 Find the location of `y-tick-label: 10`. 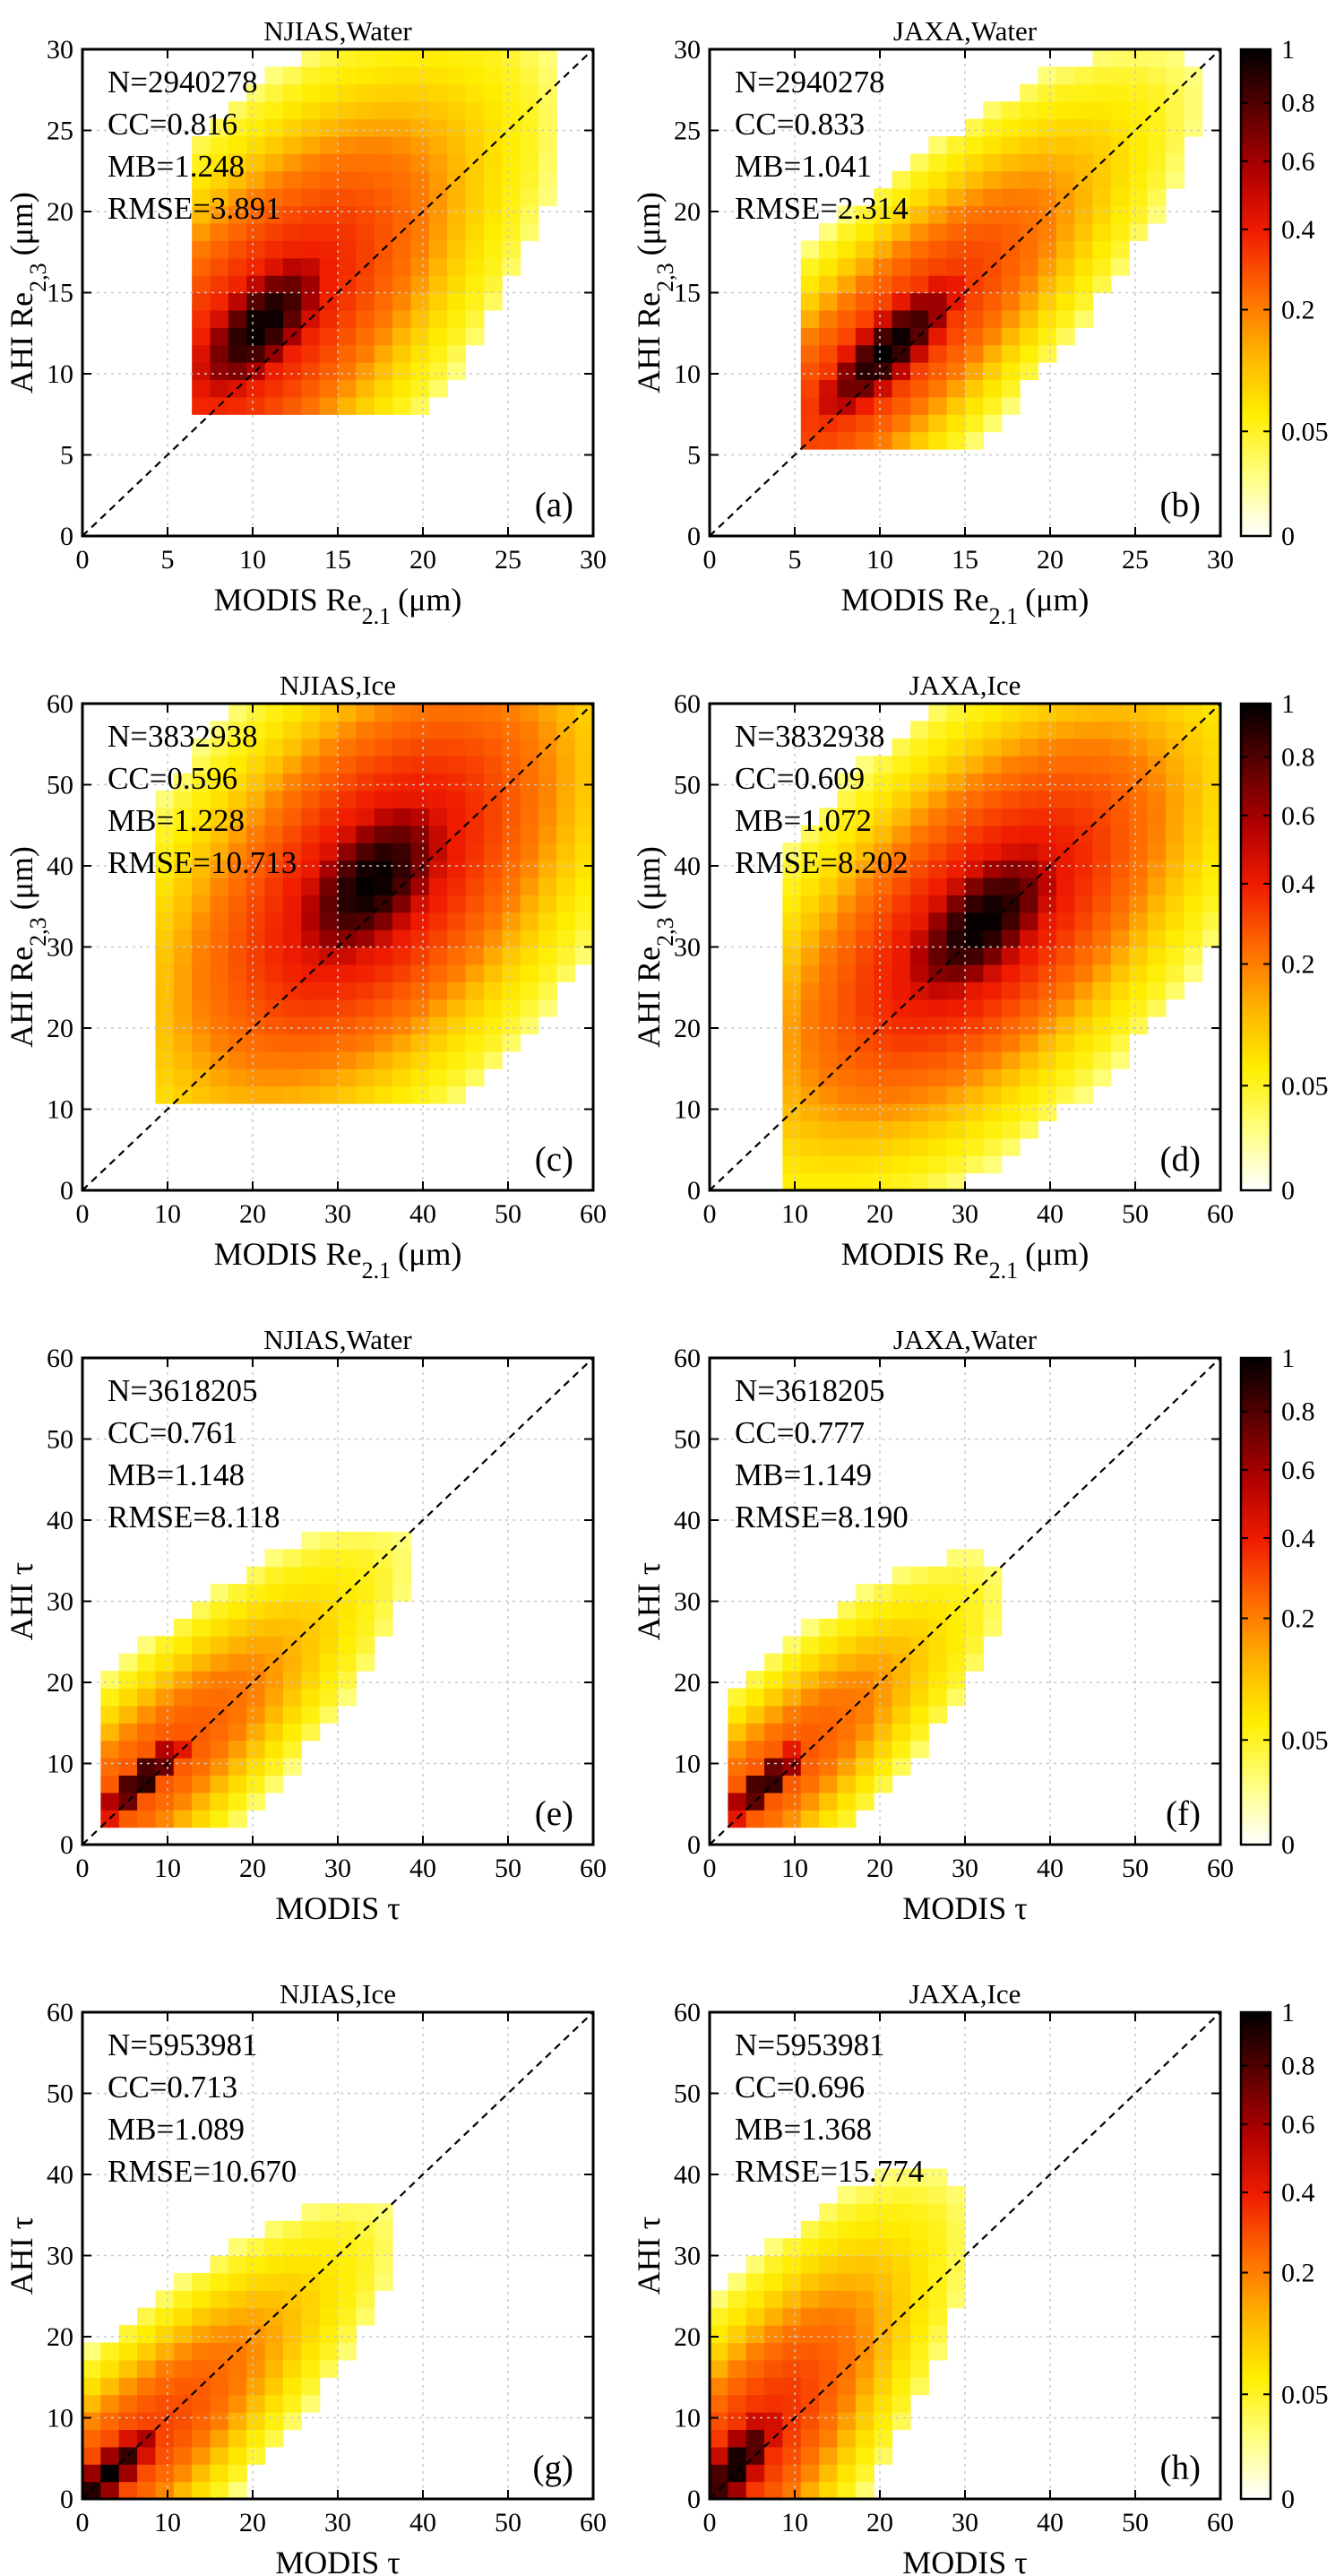

y-tick-label: 10 is located at coordinates (687, 1110).